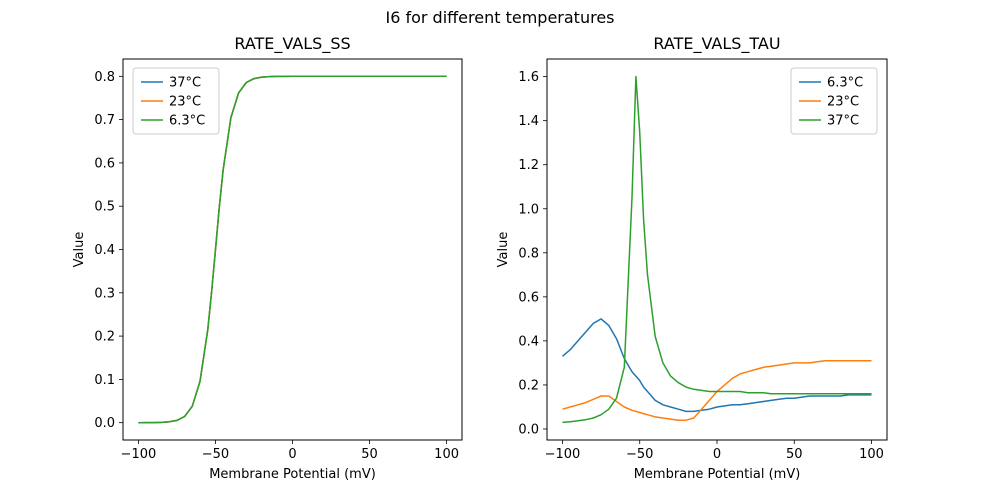 This screenshot has width=1000, height=500. What do you see at coordinates (104, 120) in the screenshot?
I see `y-tick-label: 0.7` at bounding box center [104, 120].